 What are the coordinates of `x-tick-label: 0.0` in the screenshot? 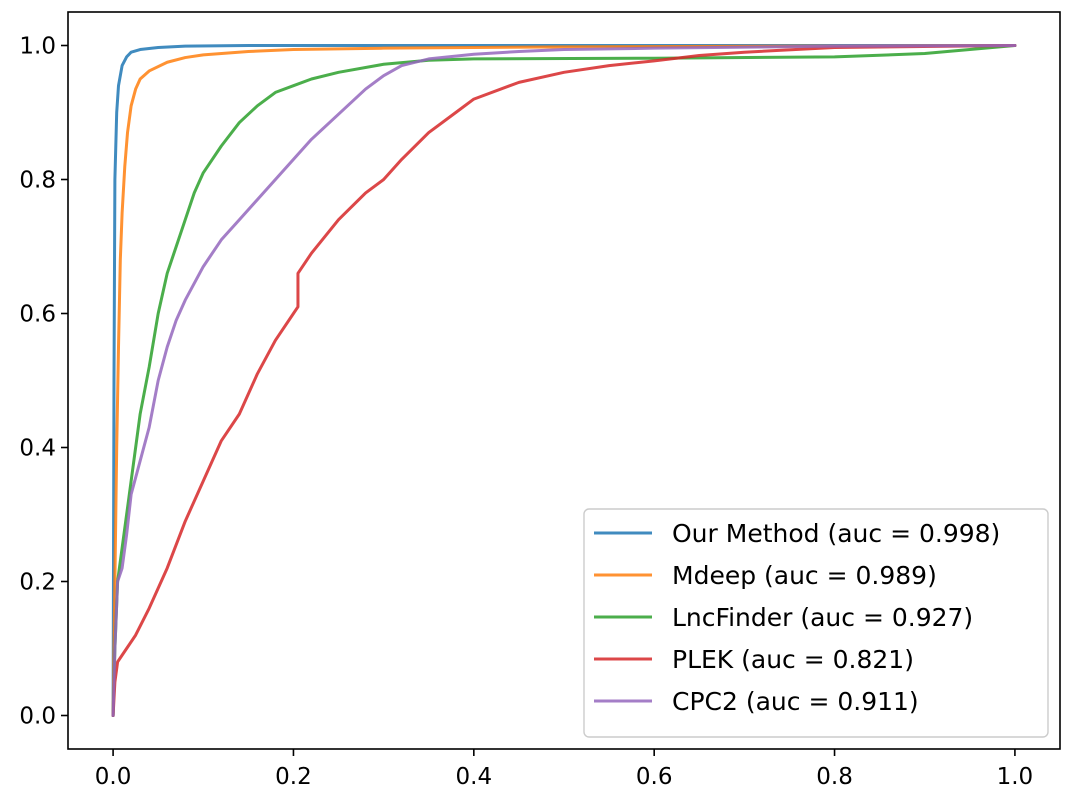 It's located at (113, 777).